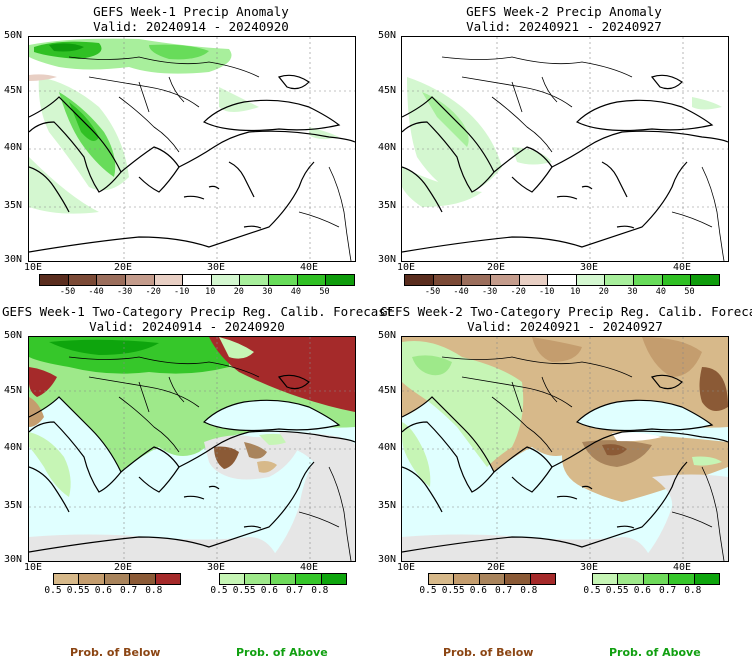 Image resolution: width=752 pixels, height=662 pixels. What do you see at coordinates (192, 149) in the screenshot?
I see `map-w1-anom` at bounding box center [192, 149].